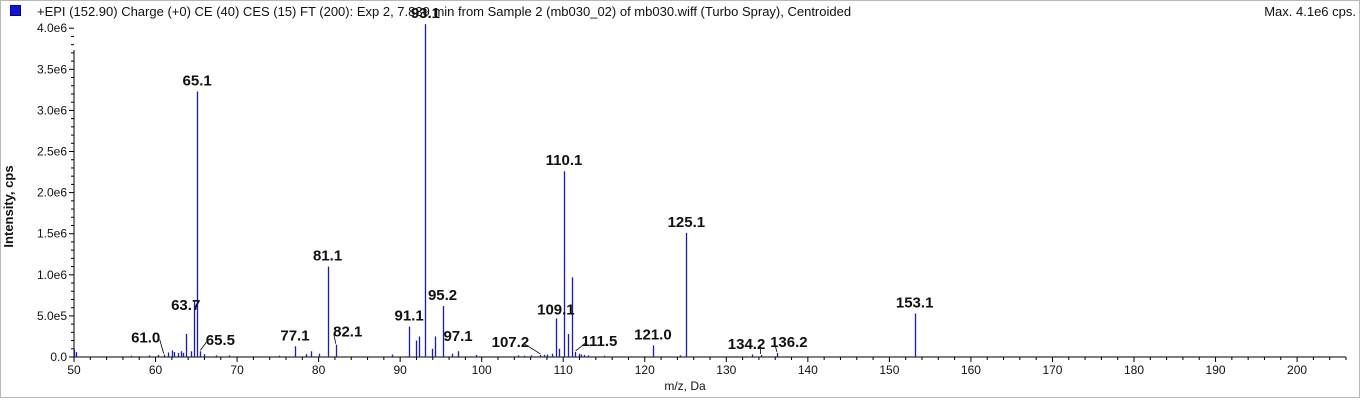 This screenshot has height=400, width=1362. Describe the element at coordinates (889, 370) in the screenshot. I see `x-tick-label: 150` at that location.